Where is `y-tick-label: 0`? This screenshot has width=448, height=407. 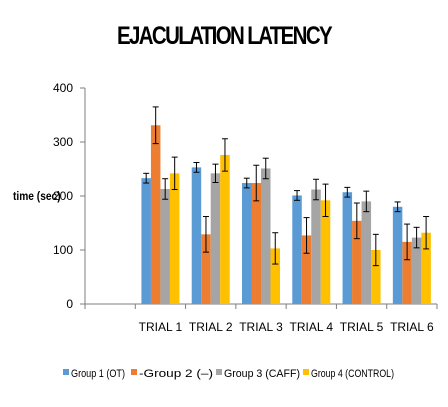 y-tick-label: 0 is located at coordinates (69, 304).